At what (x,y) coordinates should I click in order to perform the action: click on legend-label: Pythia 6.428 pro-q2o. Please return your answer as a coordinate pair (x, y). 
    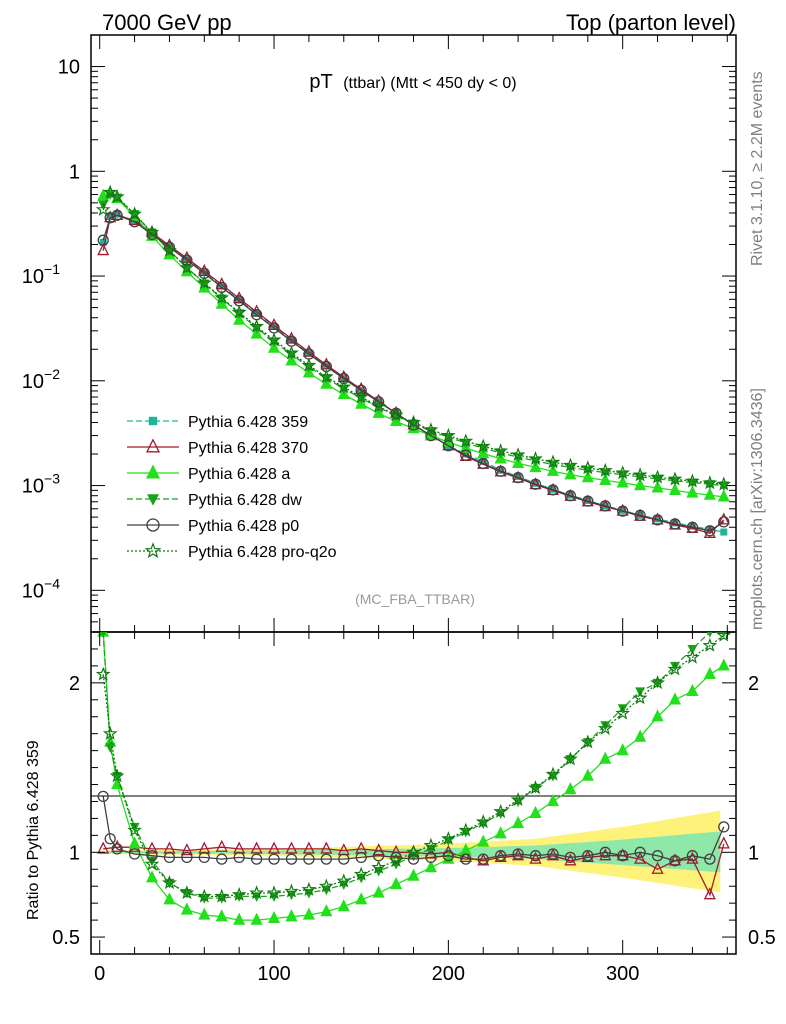
    Looking at the image, I should click on (262, 552).